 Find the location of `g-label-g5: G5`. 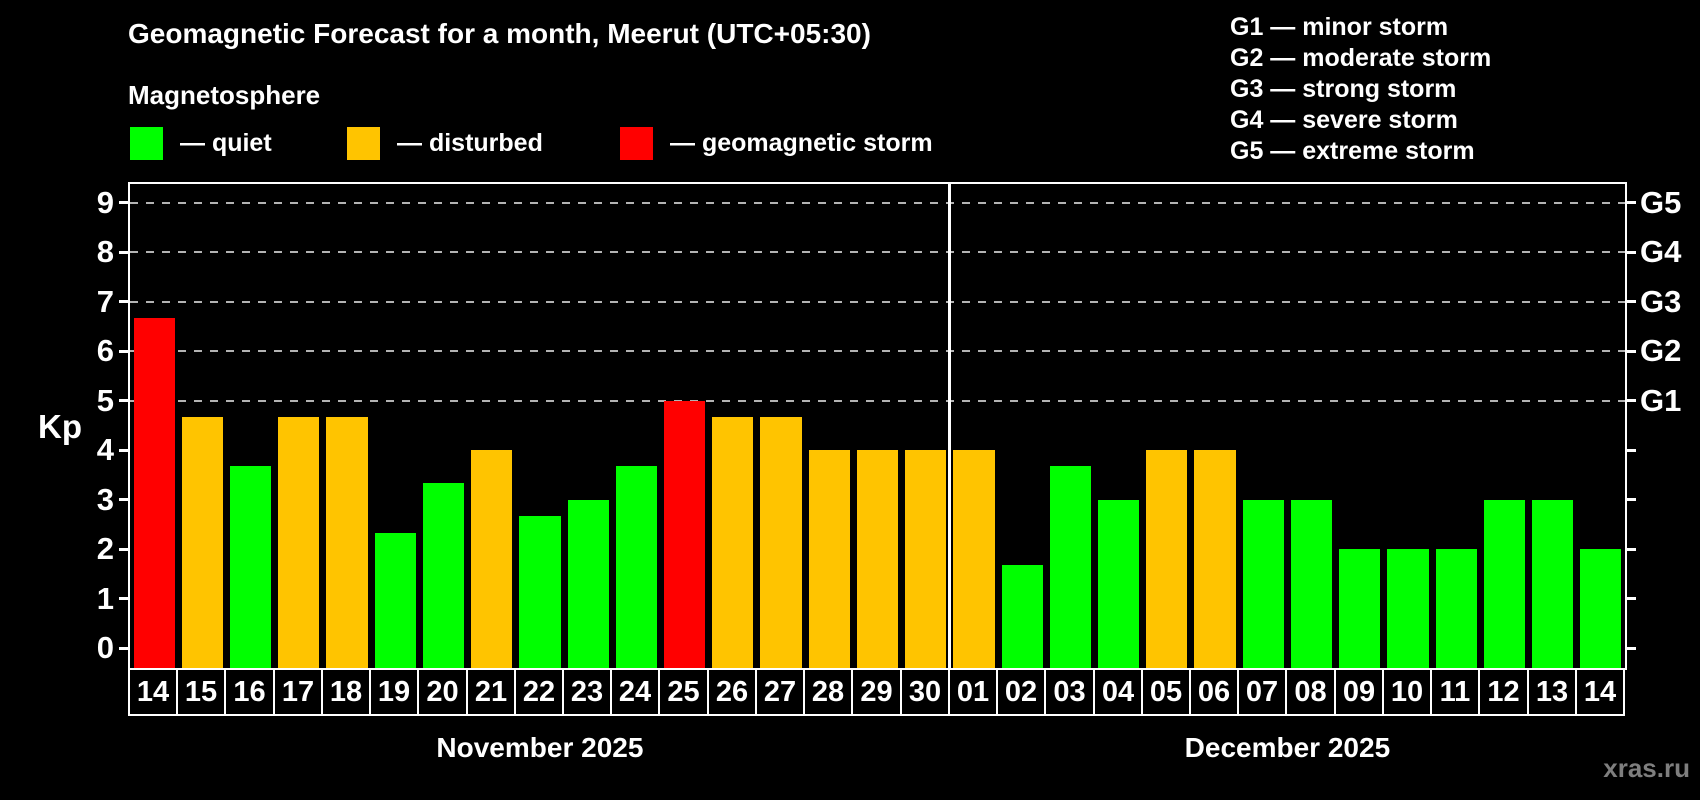

g-label-g5: G5 is located at coordinates (1661, 202).